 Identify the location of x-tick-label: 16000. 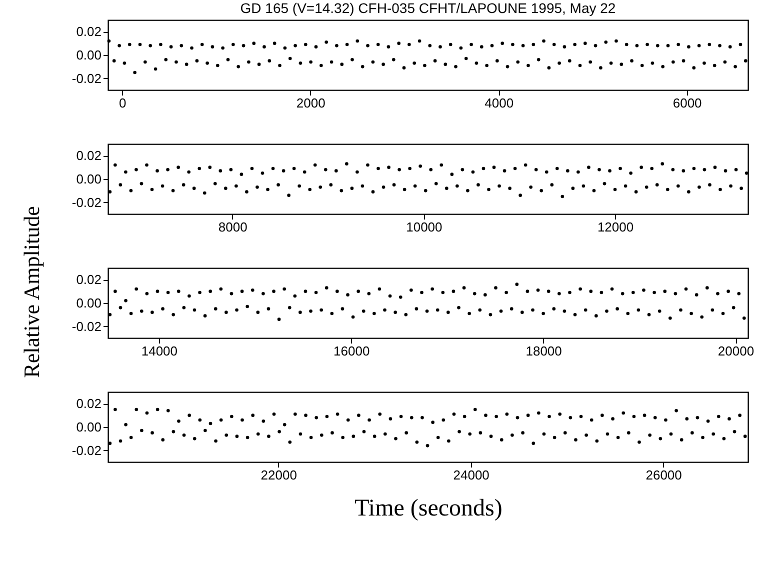
(352, 351).